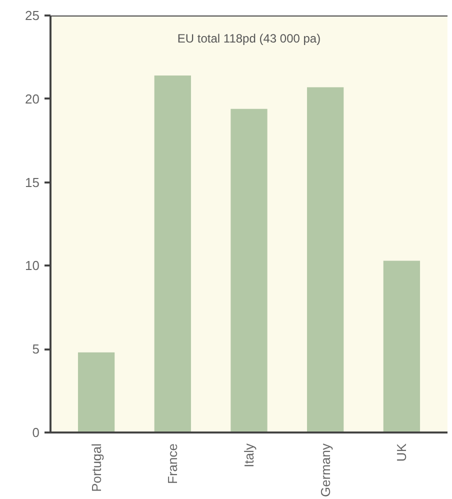 The width and height of the screenshot is (452, 499). What do you see at coordinates (36, 432) in the screenshot?
I see `y-tick-label: 0` at bounding box center [36, 432].